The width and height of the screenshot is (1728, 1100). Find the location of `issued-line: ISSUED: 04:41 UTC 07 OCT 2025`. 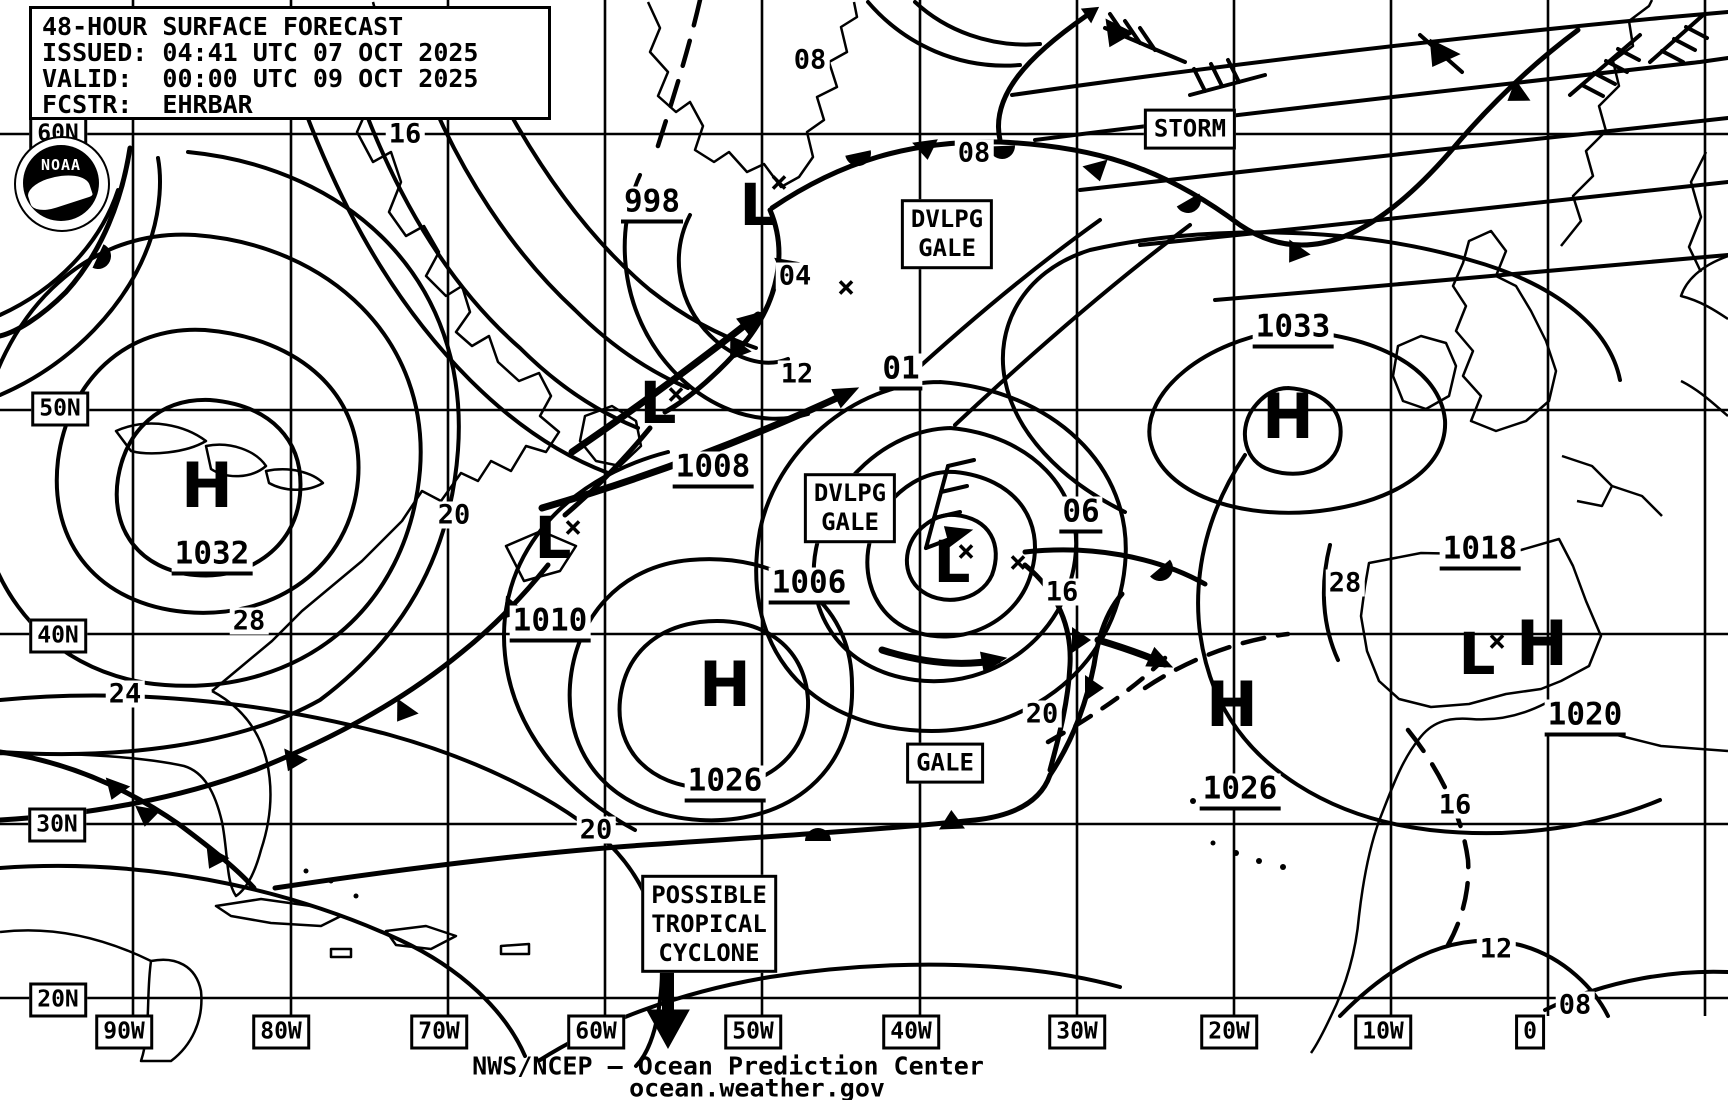

issued-line: ISSUED: 04:41 UTC 07 OCT 2025 is located at coordinates (260, 52).